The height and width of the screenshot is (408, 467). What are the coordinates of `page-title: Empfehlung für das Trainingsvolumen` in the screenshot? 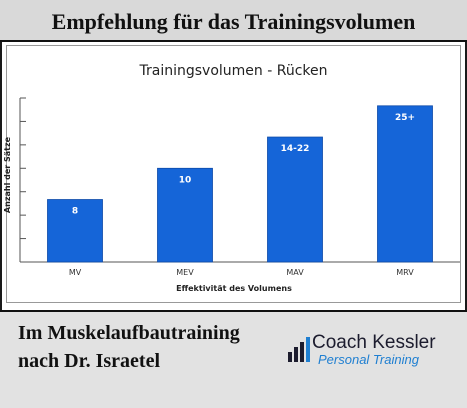 It's located at (233, 21).